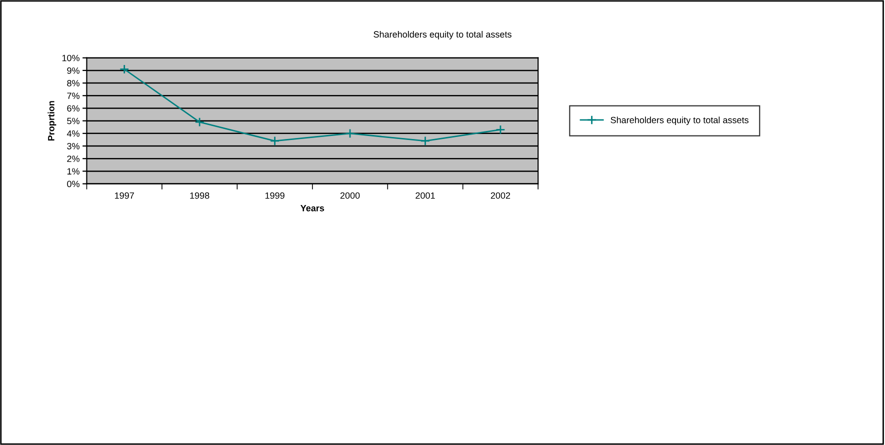  I want to click on y-tick-label: 8%, so click(73, 83).